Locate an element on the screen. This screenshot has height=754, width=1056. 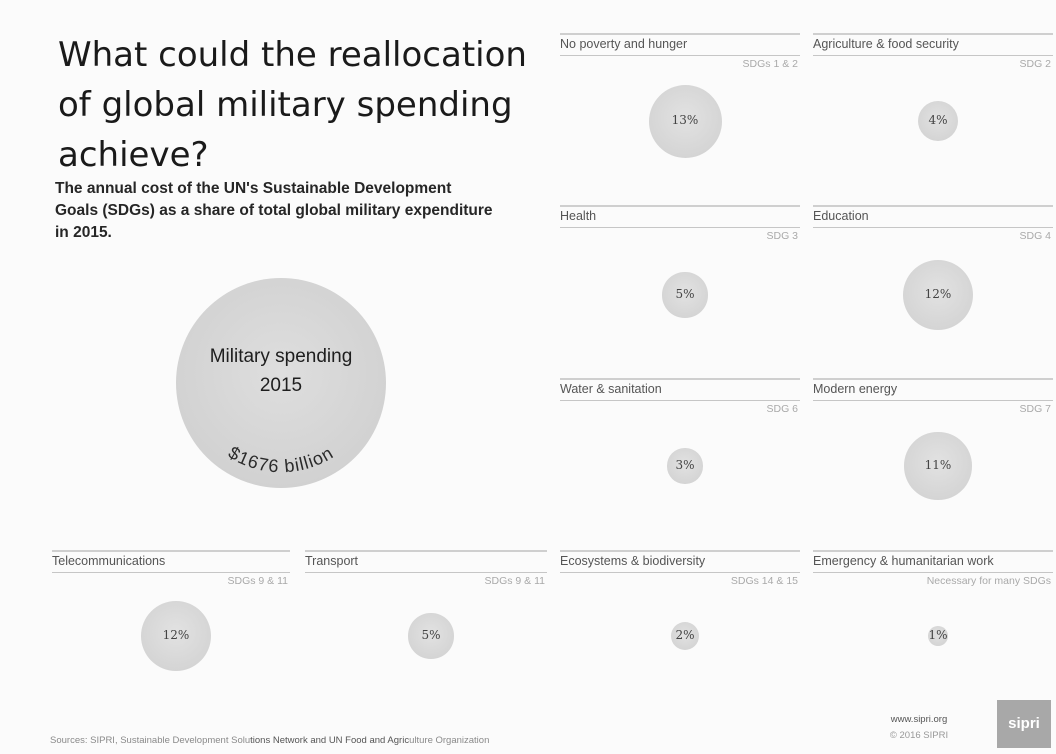
share-label: 4% is located at coordinates (938, 120).